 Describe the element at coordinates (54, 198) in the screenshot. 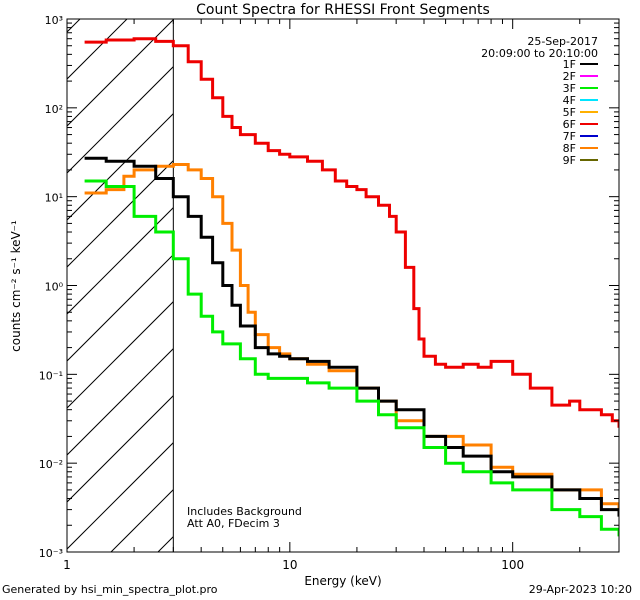

I see `y-tick-label: 10¹` at that location.